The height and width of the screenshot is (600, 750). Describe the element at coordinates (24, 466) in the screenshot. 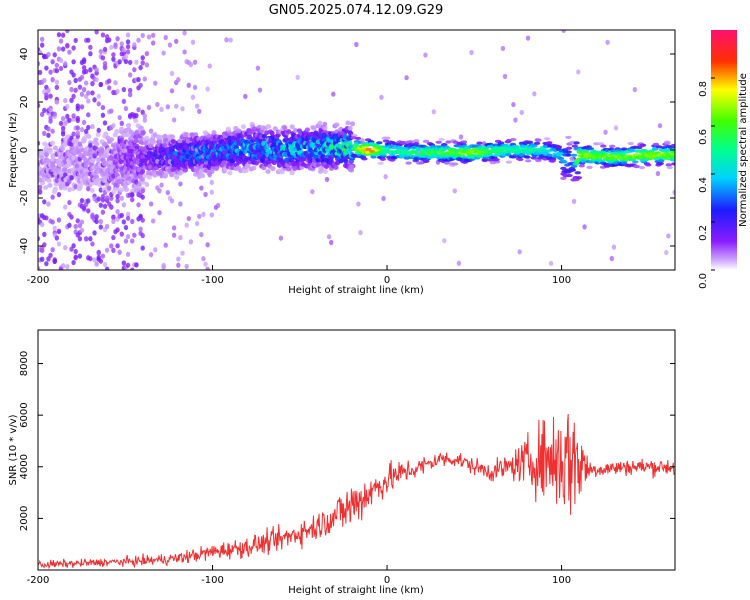

I see `y-tick-label: 4000` at that location.